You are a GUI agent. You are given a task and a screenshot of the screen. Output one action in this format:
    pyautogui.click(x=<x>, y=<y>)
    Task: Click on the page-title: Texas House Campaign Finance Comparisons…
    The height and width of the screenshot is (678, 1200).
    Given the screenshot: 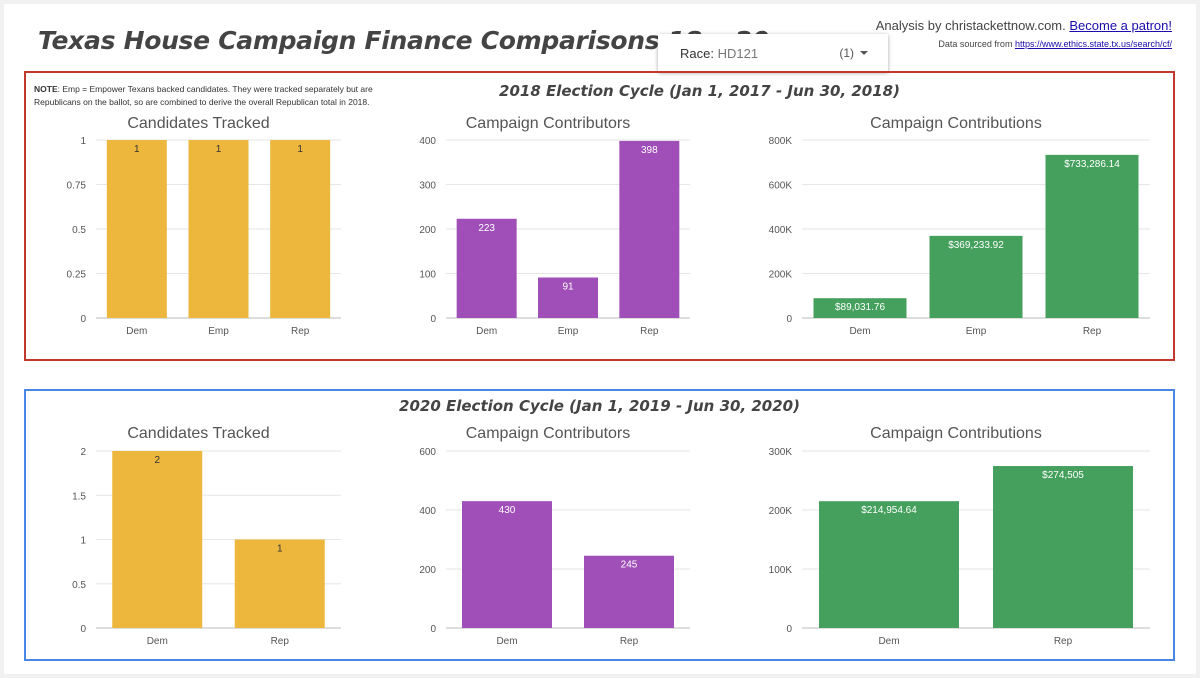 What is the action you would take?
    pyautogui.click(x=403, y=40)
    